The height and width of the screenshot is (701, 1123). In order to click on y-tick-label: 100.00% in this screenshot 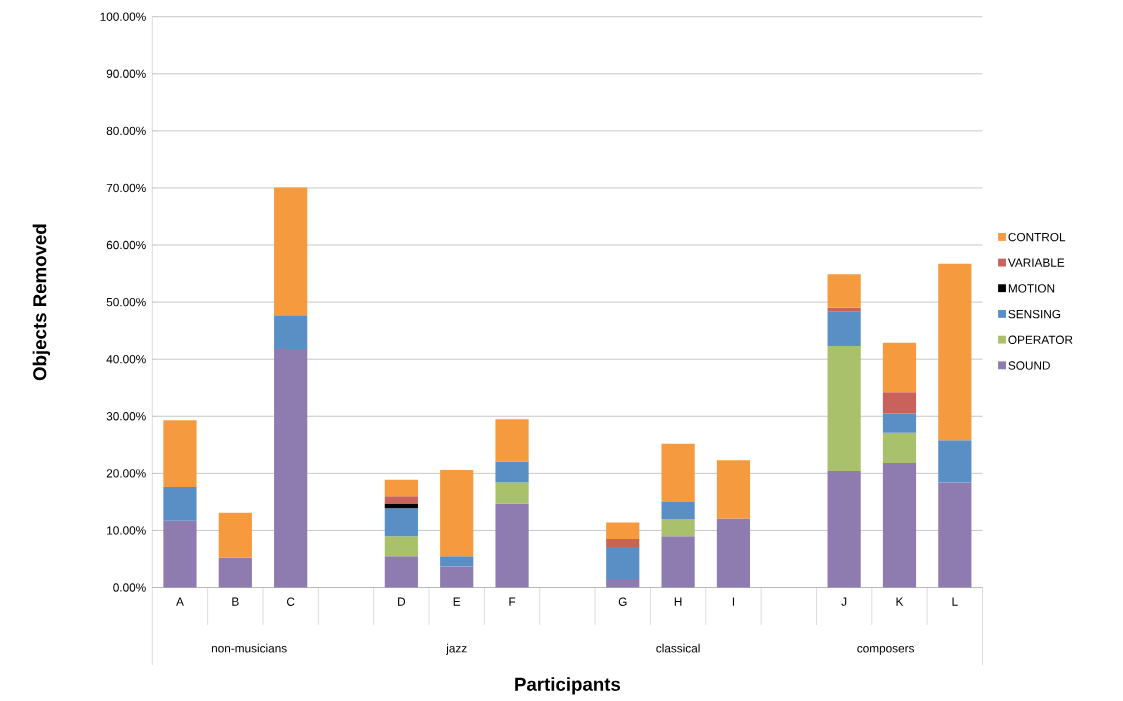, I will do `click(123, 17)`.